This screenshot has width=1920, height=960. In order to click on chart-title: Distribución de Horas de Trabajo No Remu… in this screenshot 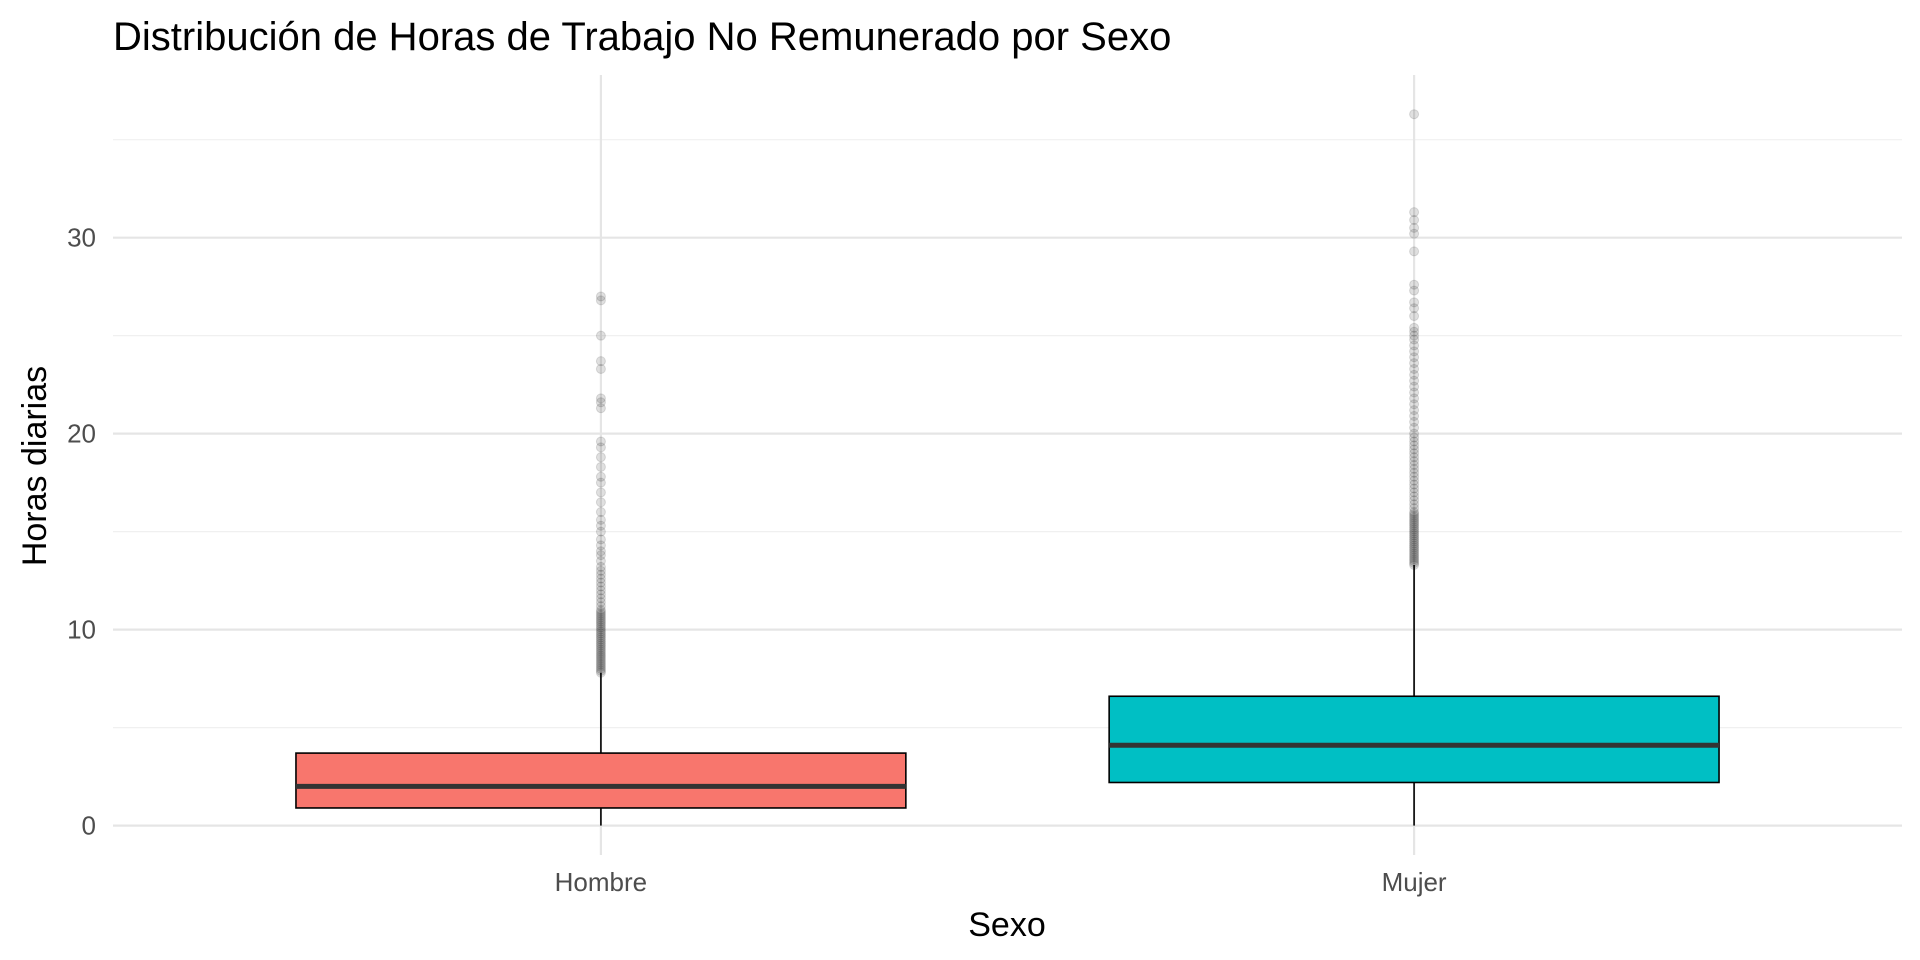, I will do `click(642, 37)`.